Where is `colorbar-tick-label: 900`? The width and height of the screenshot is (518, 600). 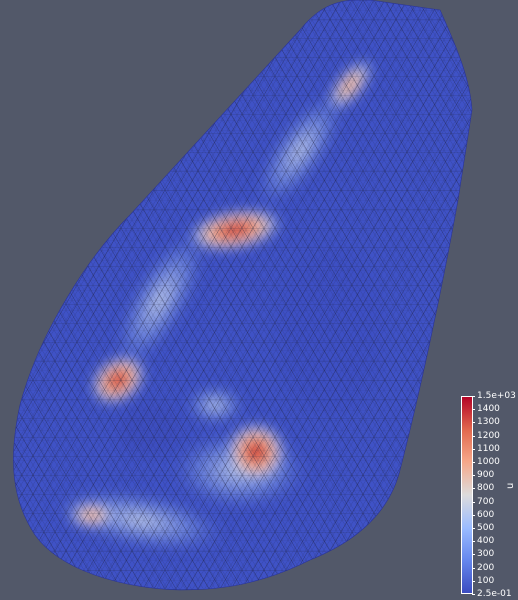
colorbar-tick-label: 900 is located at coordinates (486, 475).